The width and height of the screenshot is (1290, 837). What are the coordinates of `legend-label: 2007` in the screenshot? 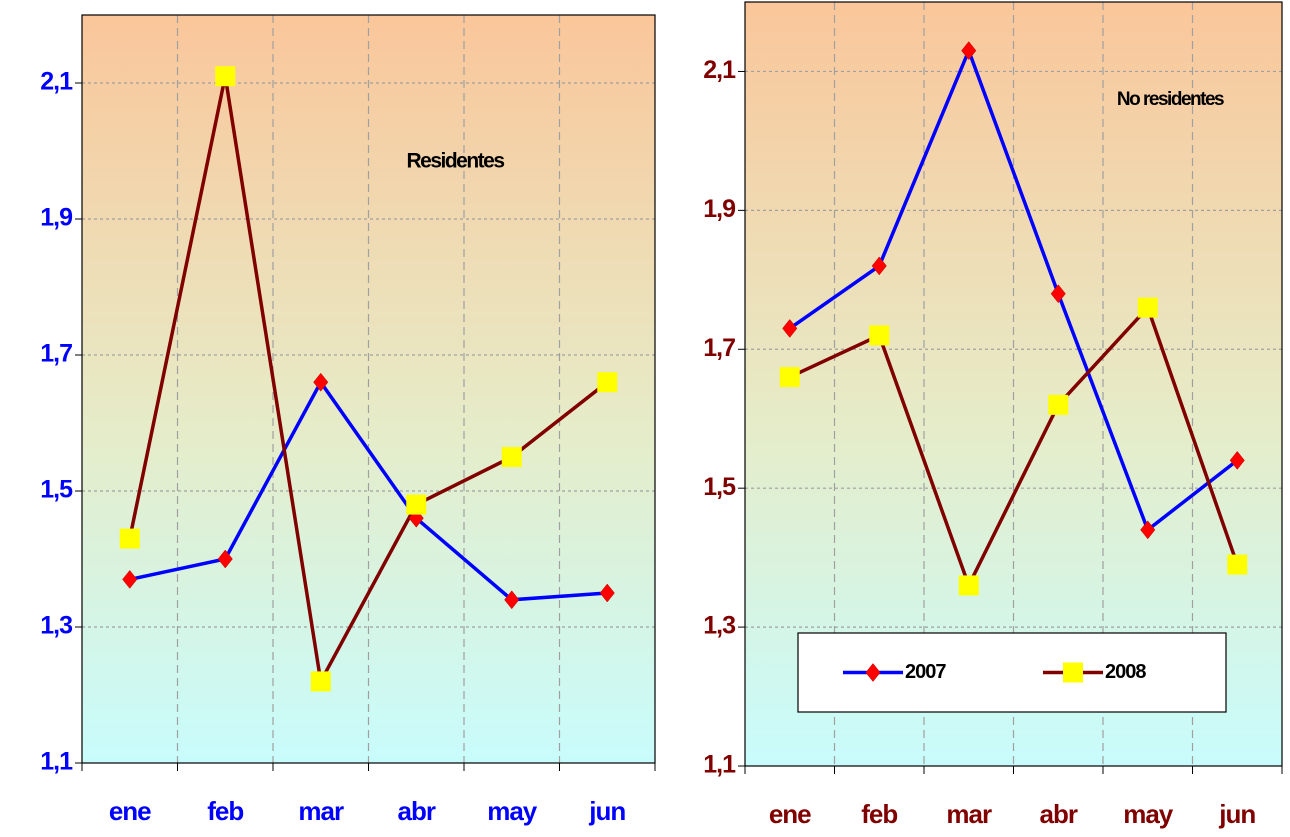 It's located at (925, 672).